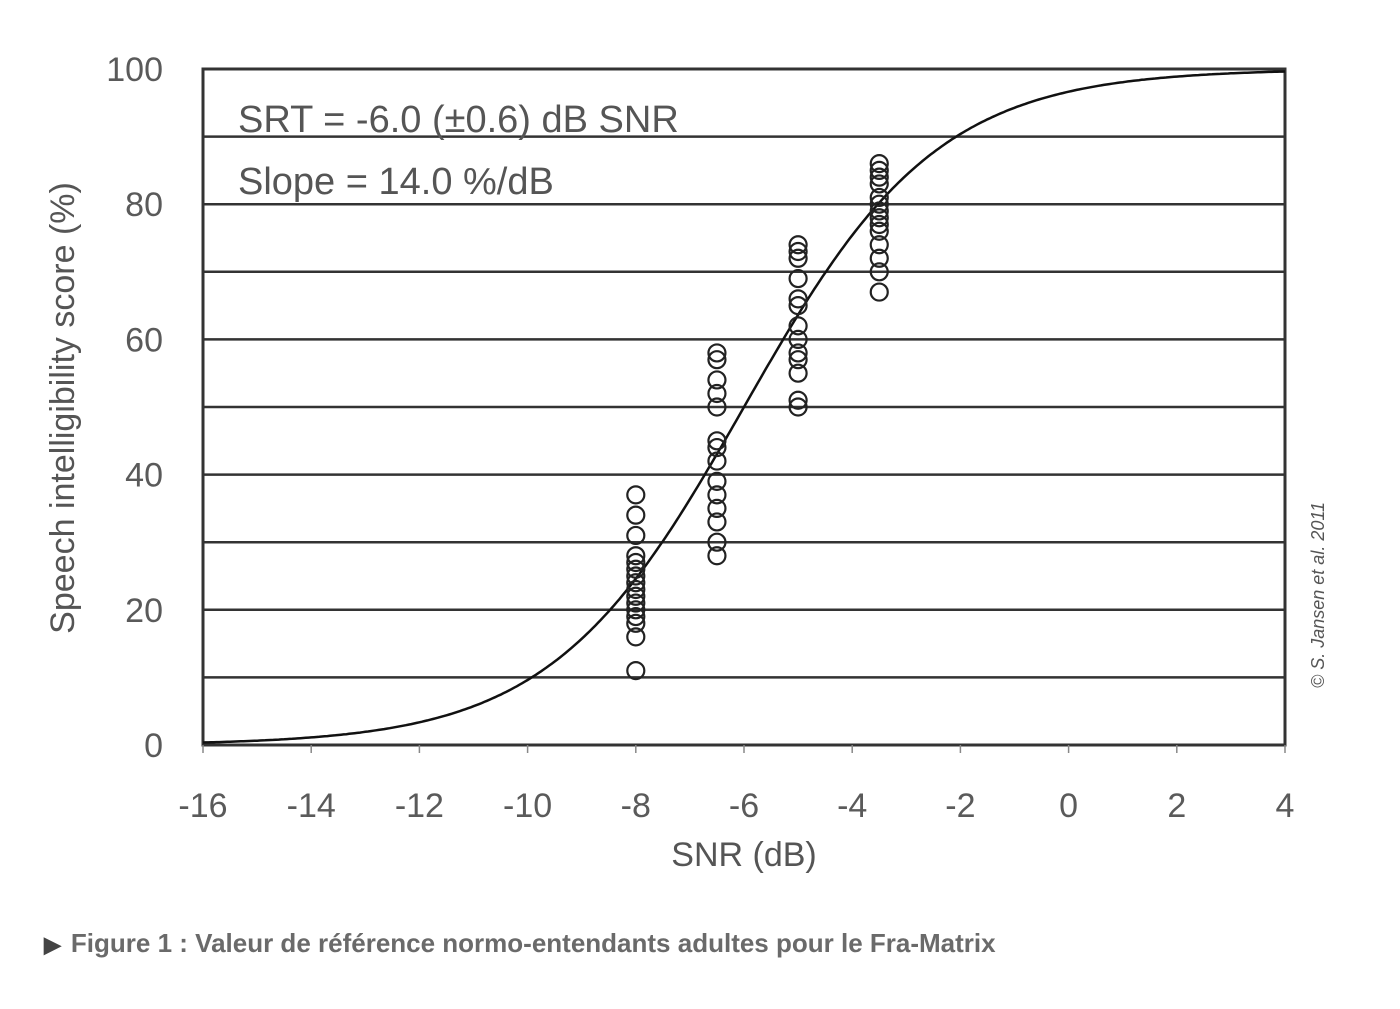 Image resolution: width=1400 pixels, height=1009 pixels. Describe the element at coordinates (458, 120) in the screenshot. I see `annotation-srt: SRT = -6.0 (±0.6) dB SNR` at that location.